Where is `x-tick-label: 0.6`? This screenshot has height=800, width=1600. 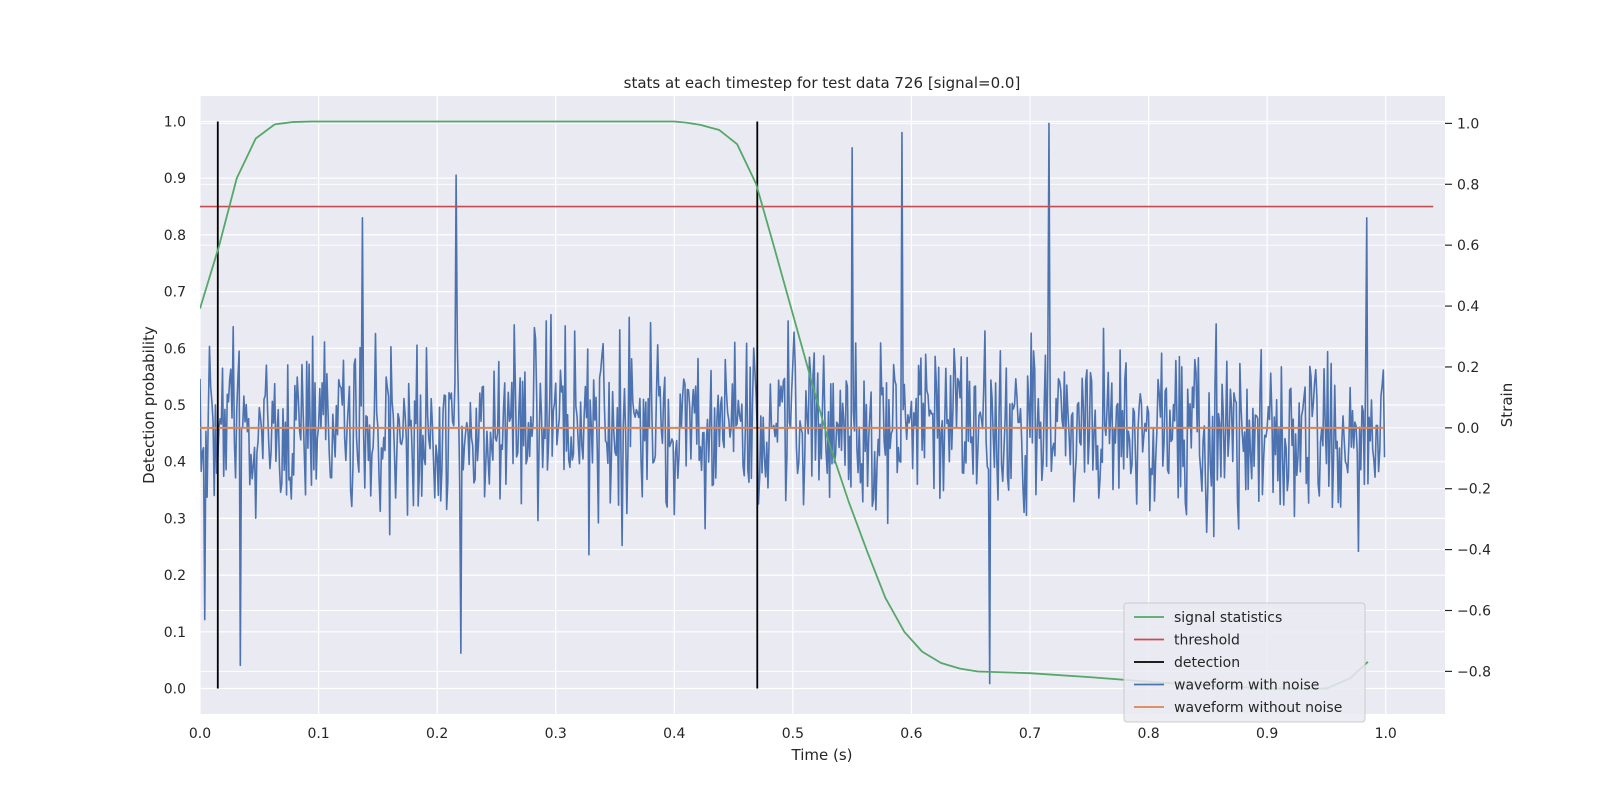 x-tick-label: 0.6 is located at coordinates (911, 734).